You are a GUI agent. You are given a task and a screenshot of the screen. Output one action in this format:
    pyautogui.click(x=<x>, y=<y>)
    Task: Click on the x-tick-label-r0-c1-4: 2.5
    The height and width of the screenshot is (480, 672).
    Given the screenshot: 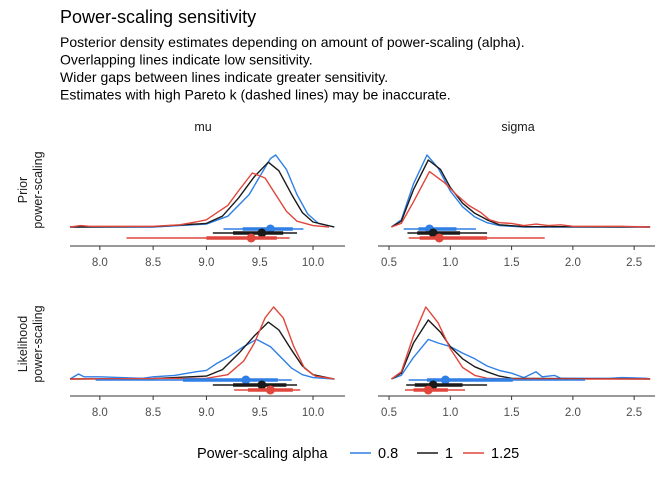 What is the action you would take?
    pyautogui.click(x=634, y=263)
    